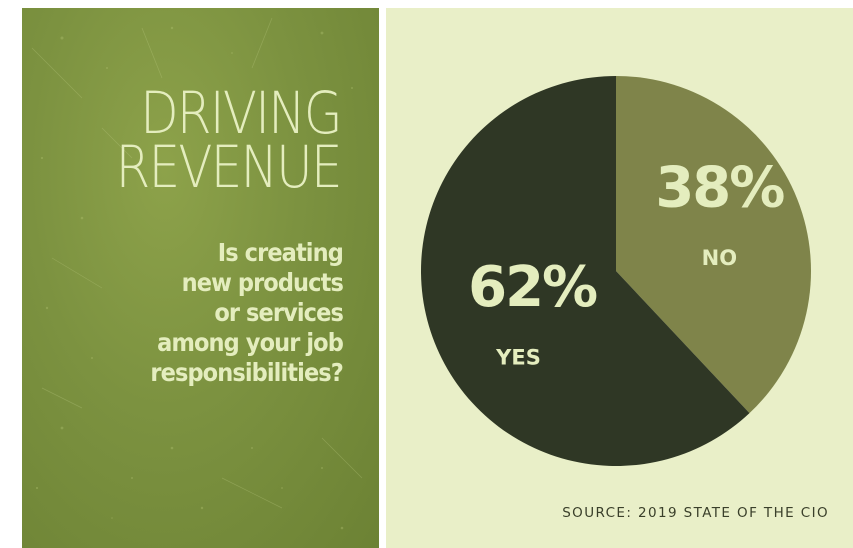 The width and height of the screenshot is (853, 548). Describe the element at coordinates (280, 252) in the screenshot. I see `question-line-1: Is creating` at that location.